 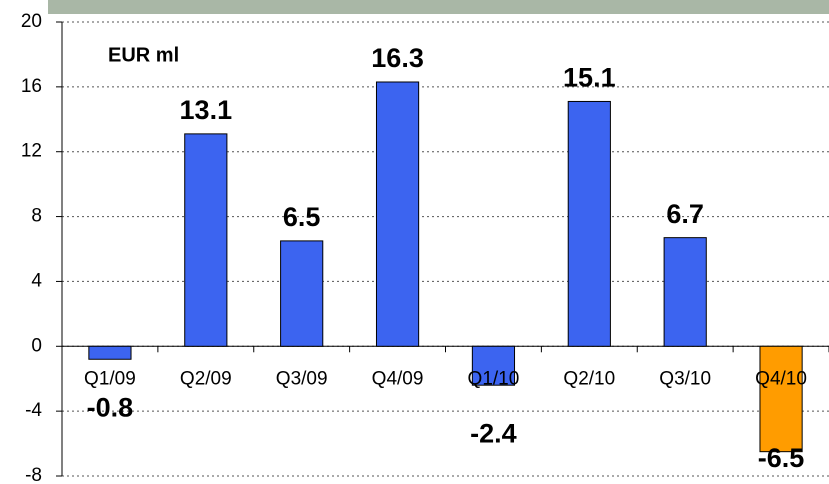 I want to click on value-label: 6.7, so click(x=685, y=214).